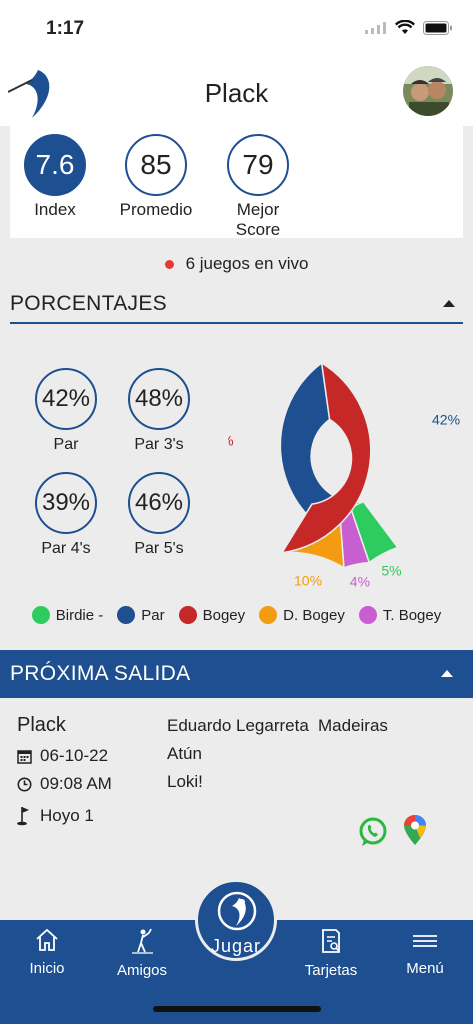 This screenshot has height=1024, width=473. I want to click on section-title: PORCENTAJES, so click(88, 303).